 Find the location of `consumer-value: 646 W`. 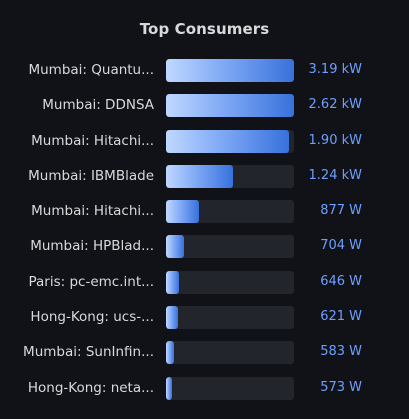

consumer-value: 646 W is located at coordinates (341, 281).